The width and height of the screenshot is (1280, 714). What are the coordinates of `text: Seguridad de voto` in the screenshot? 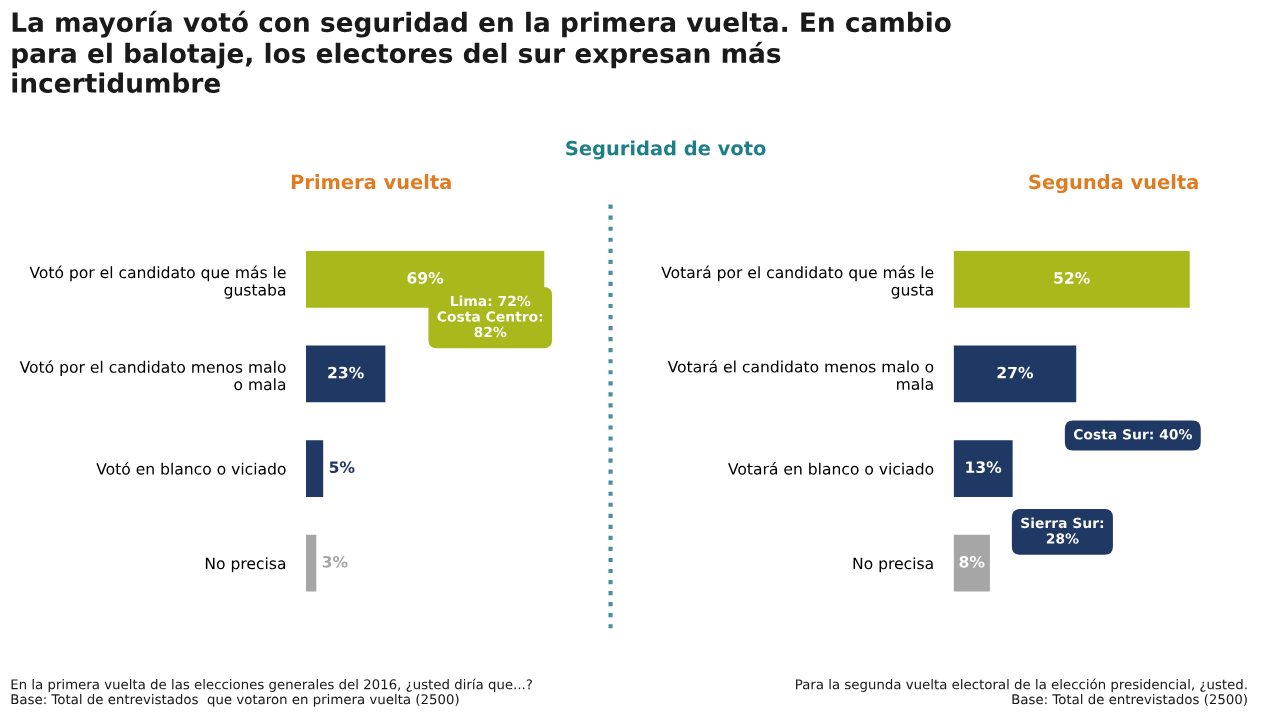 It's located at (666, 150).